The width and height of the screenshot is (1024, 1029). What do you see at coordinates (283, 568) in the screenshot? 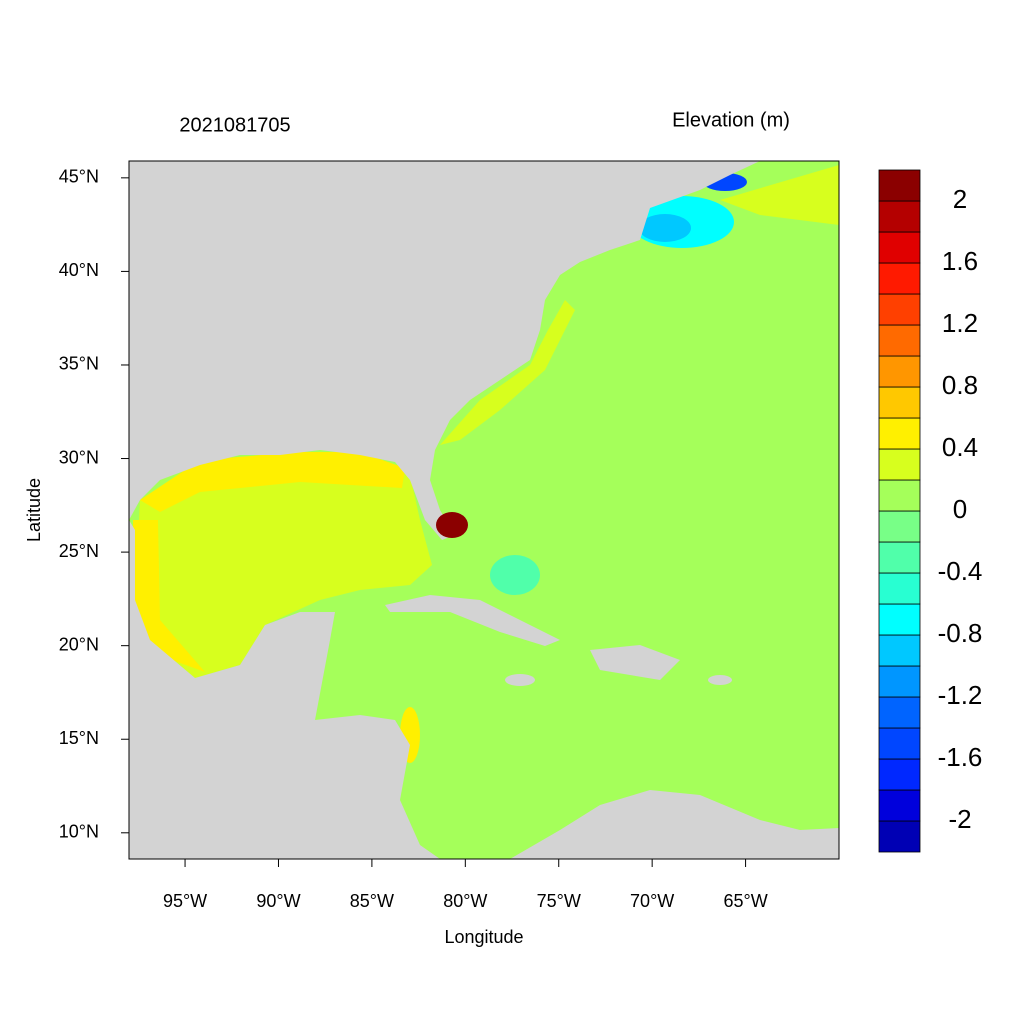
I see `gulf-field` at bounding box center [283, 568].